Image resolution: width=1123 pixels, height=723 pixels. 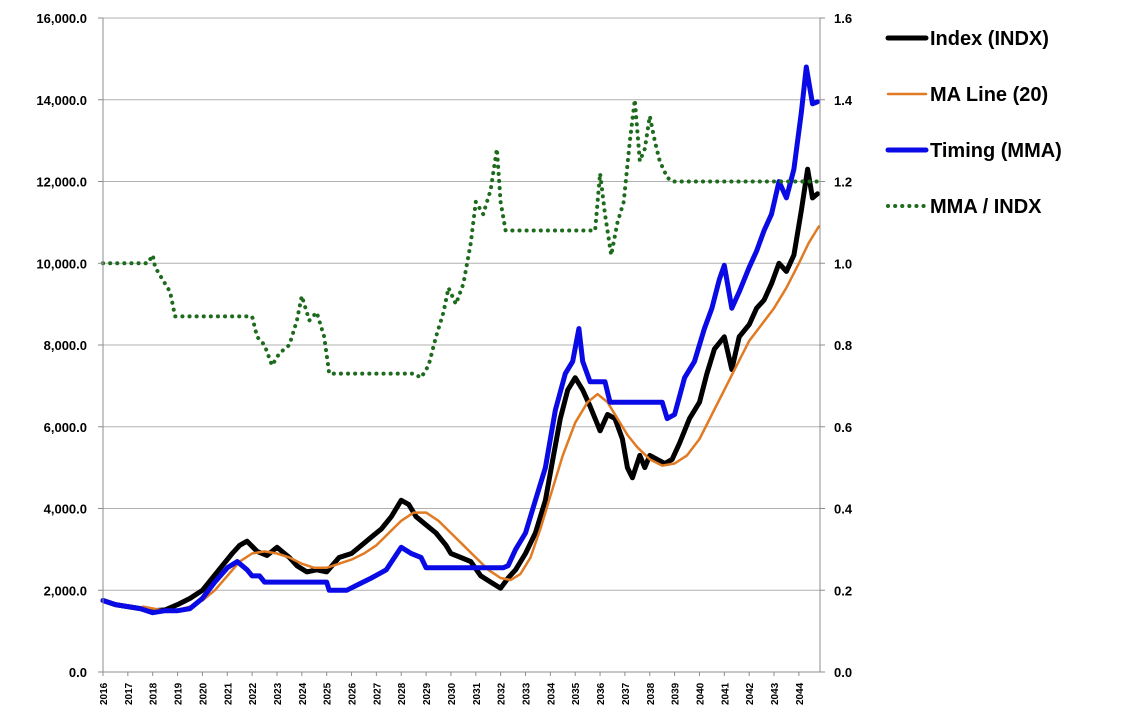 What do you see at coordinates (65, 427) in the screenshot?
I see `y-tick-label: 6,000.0` at bounding box center [65, 427].